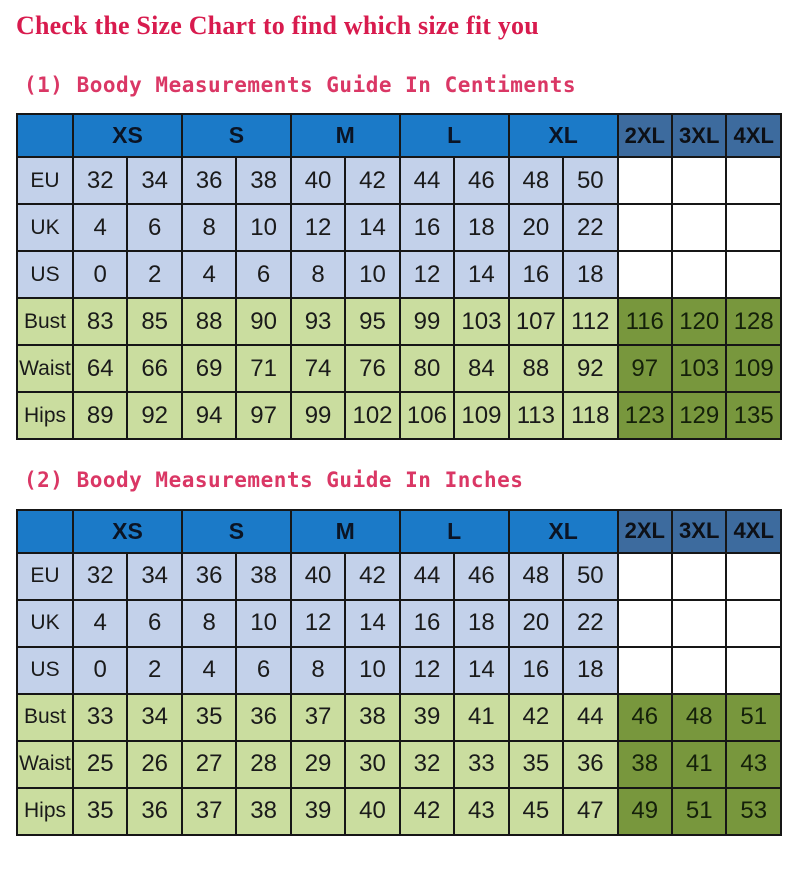 This screenshot has width=794, height=880. What do you see at coordinates (536, 416) in the screenshot?
I see `table-cell: 113` at bounding box center [536, 416].